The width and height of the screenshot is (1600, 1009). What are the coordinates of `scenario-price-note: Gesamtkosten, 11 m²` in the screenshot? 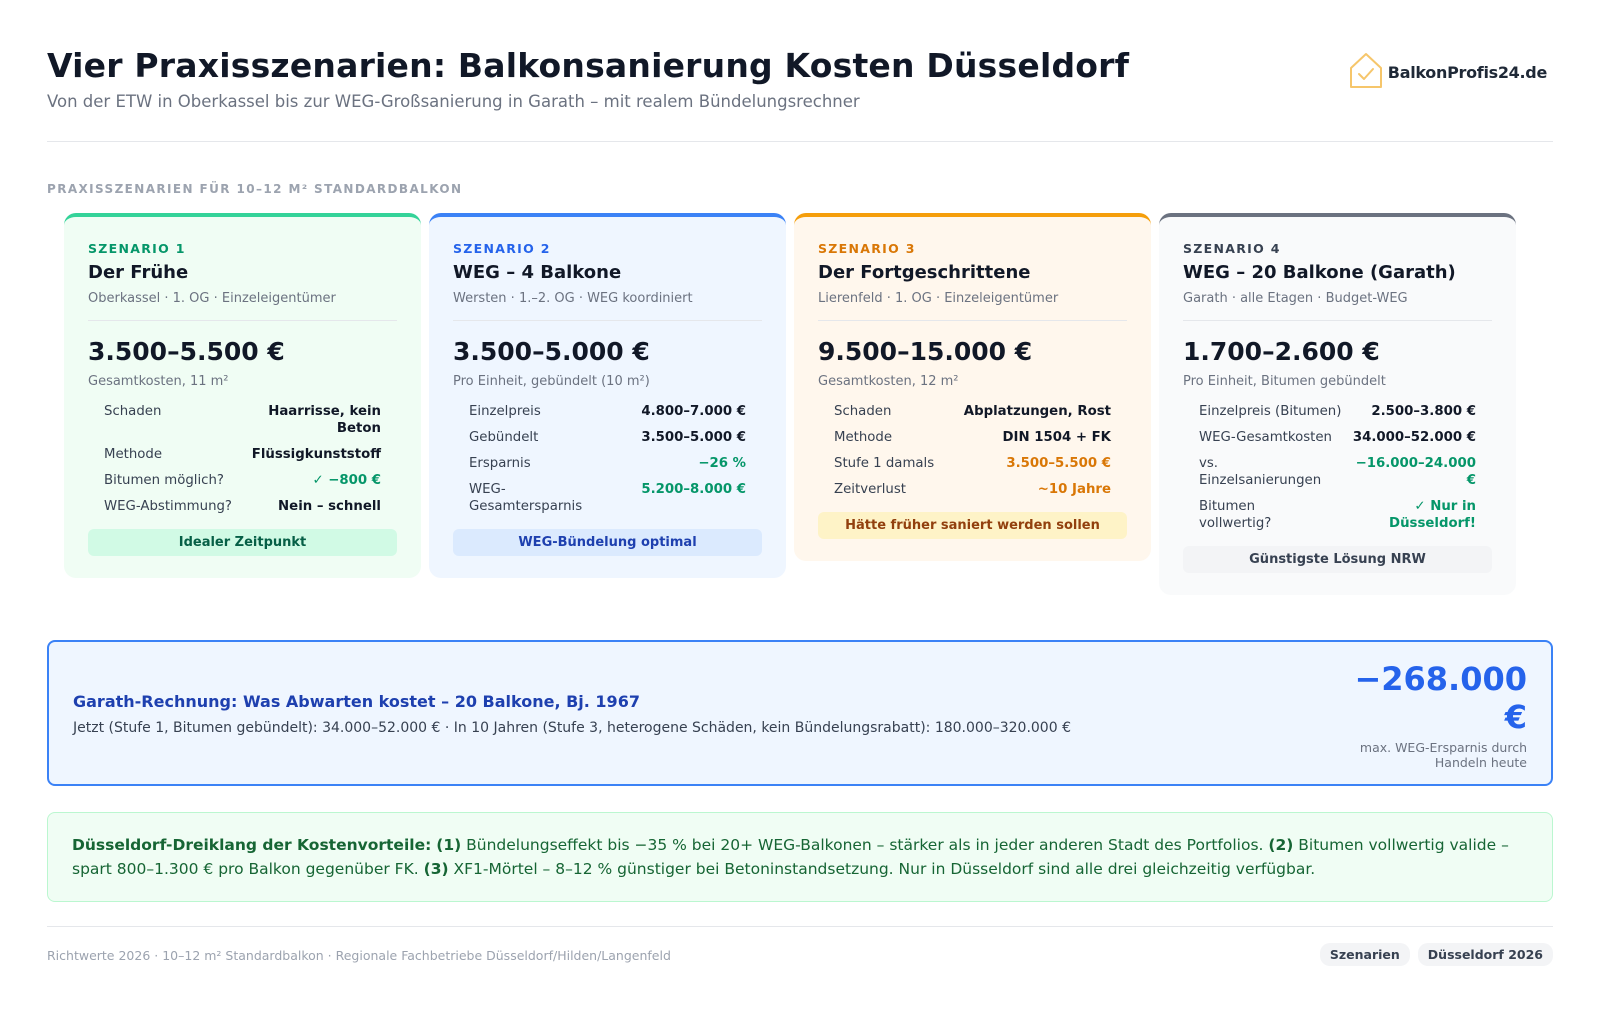 It's located at (158, 381).